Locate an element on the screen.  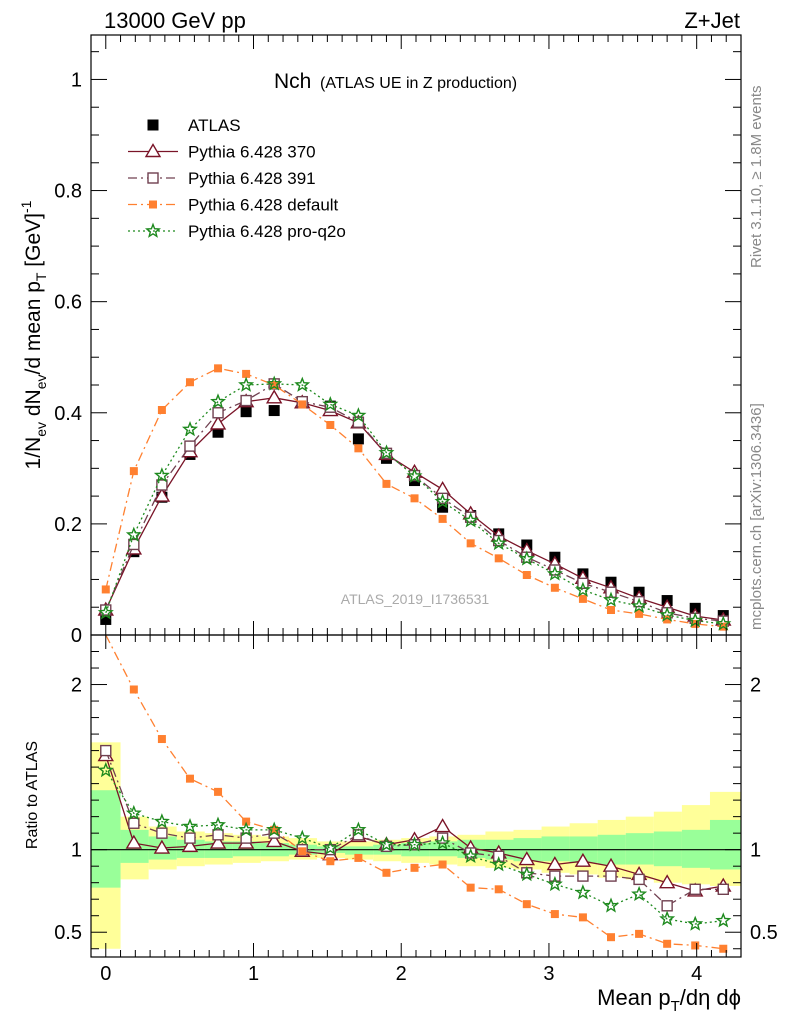
main-y-axis-label: 1/Nev dNev/d mean pT [GeV]-1 is located at coordinates (33, 334).